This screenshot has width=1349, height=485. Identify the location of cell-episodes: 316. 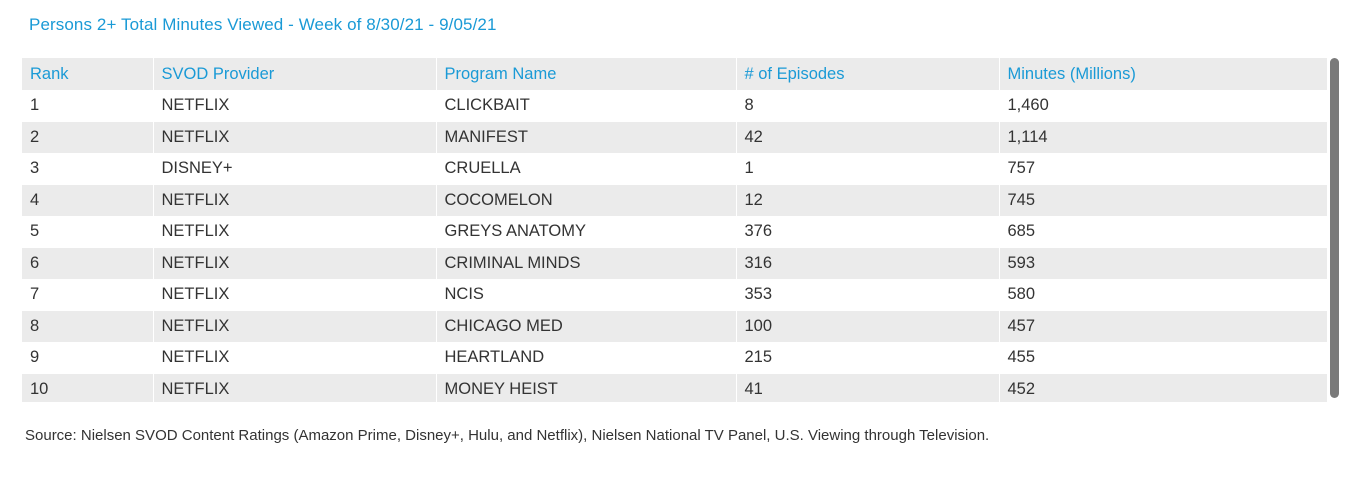
(868, 263).